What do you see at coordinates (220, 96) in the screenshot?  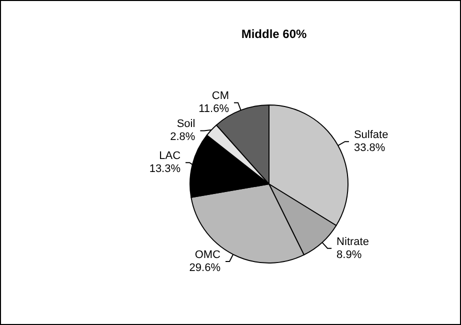 I see `slice-label: CM` at bounding box center [220, 96].